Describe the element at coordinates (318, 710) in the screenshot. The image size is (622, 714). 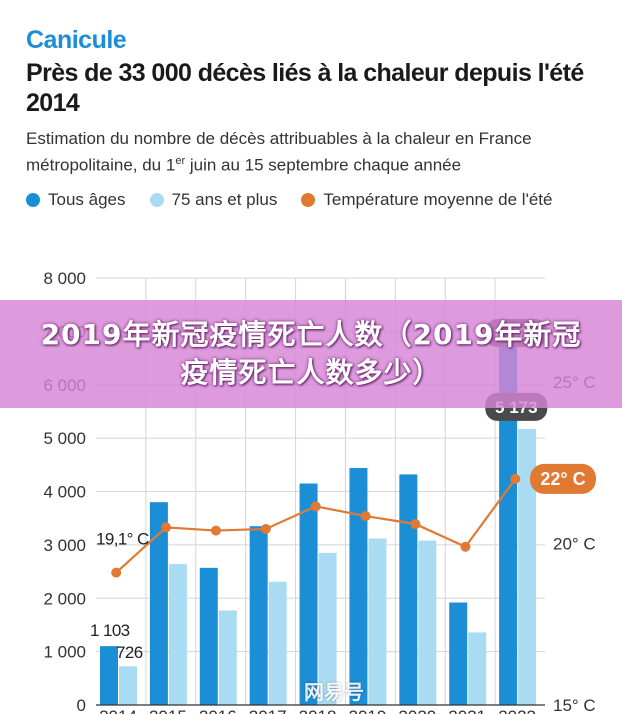
I see `x-tick-label: 2018` at that location.